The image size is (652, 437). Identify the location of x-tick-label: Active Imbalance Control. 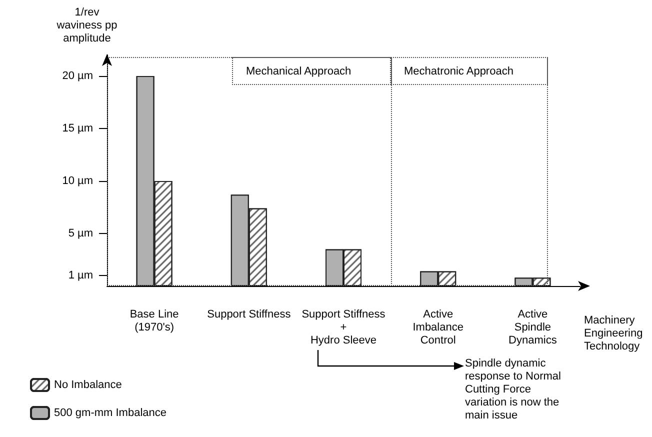
(438, 327).